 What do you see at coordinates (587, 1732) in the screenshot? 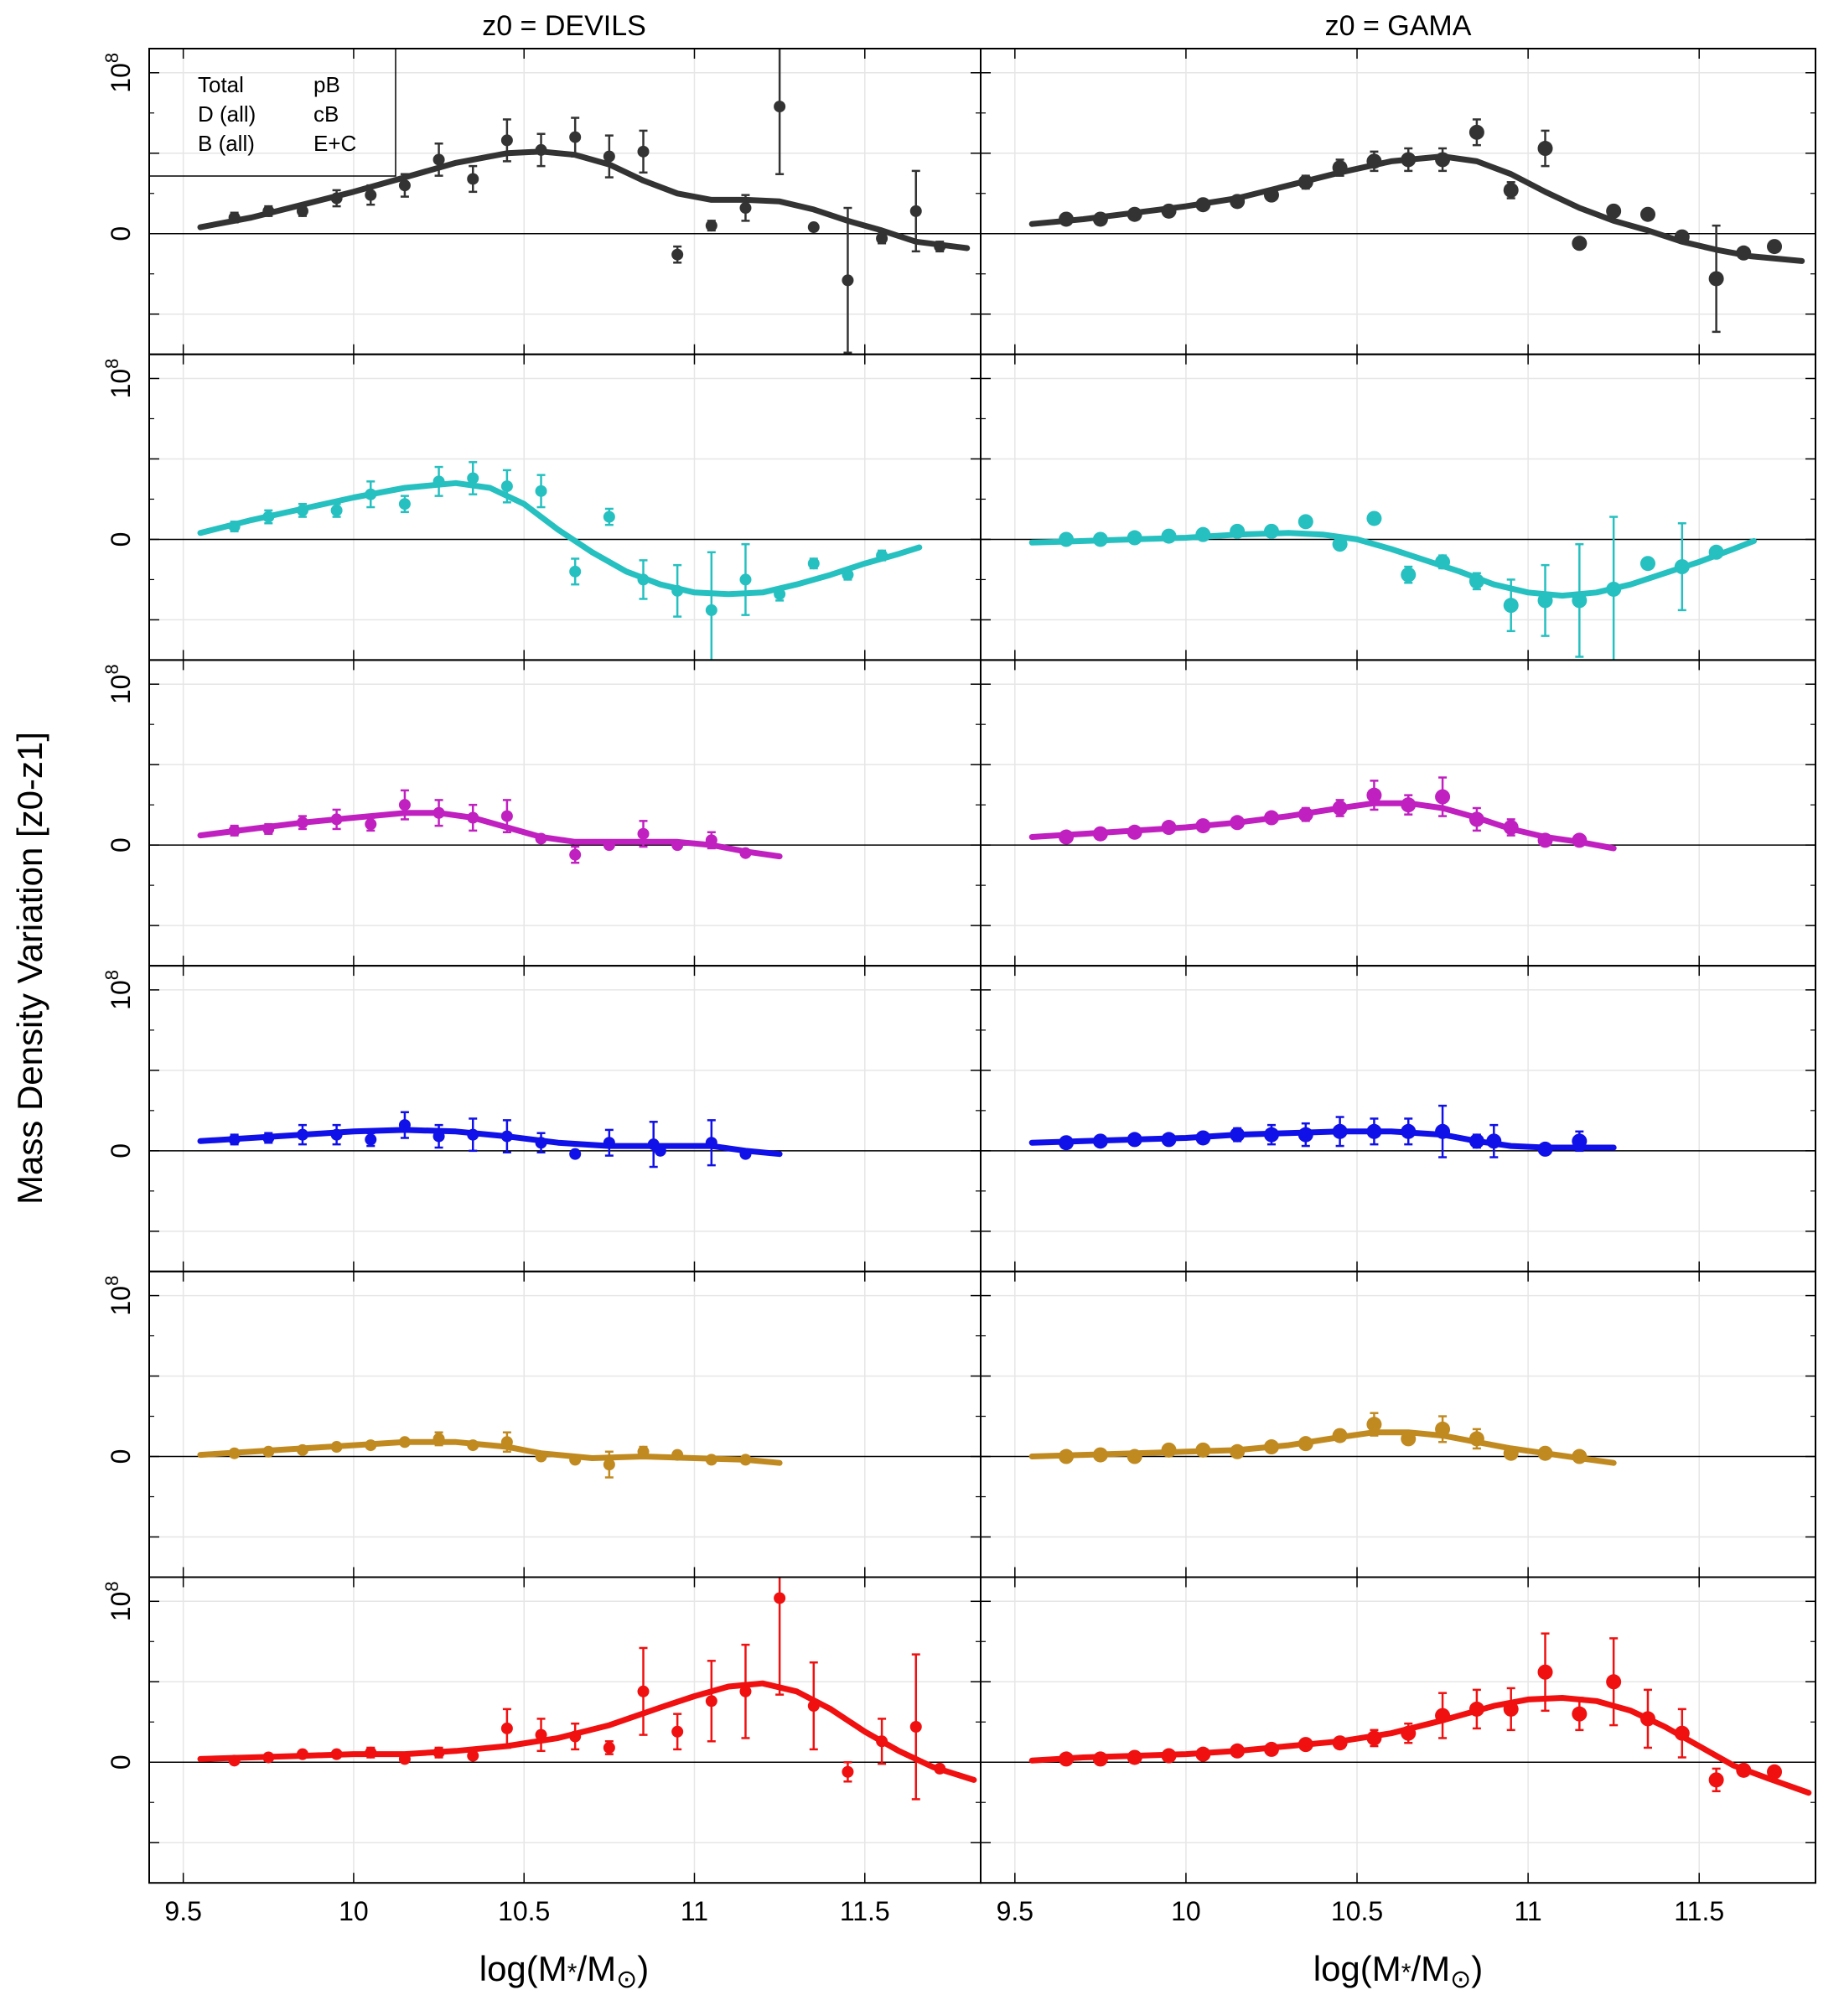
I see `fit-curve-e-c` at bounding box center [587, 1732].